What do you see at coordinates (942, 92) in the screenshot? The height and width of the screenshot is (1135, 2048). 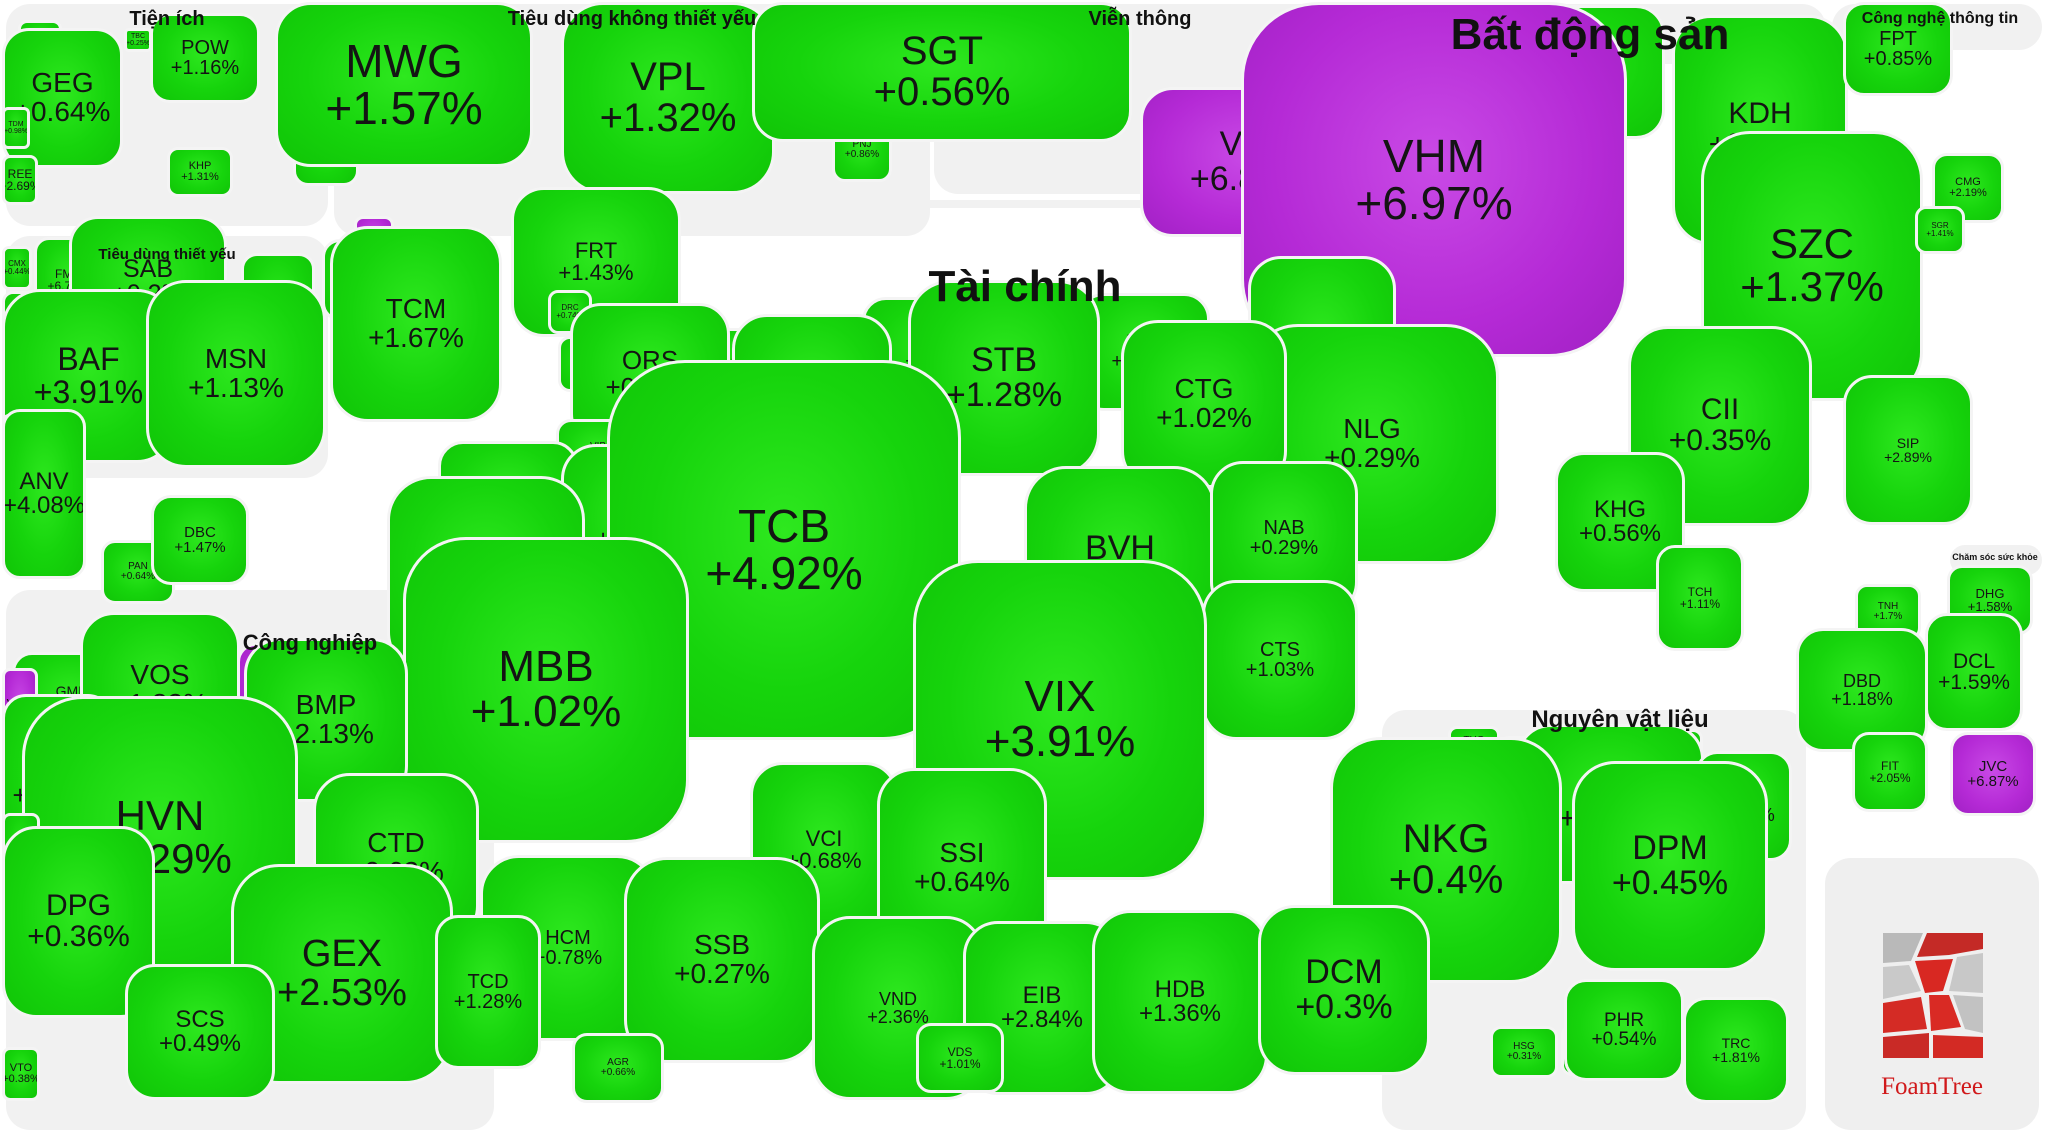 I see `stock-change: +0.56%` at bounding box center [942, 92].